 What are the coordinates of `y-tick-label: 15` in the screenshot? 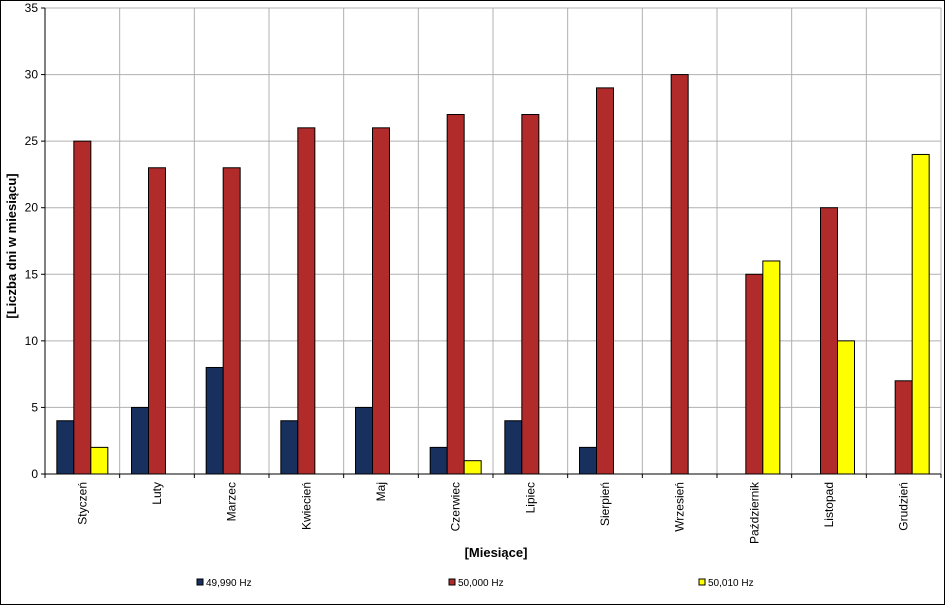 It's located at (32, 274).